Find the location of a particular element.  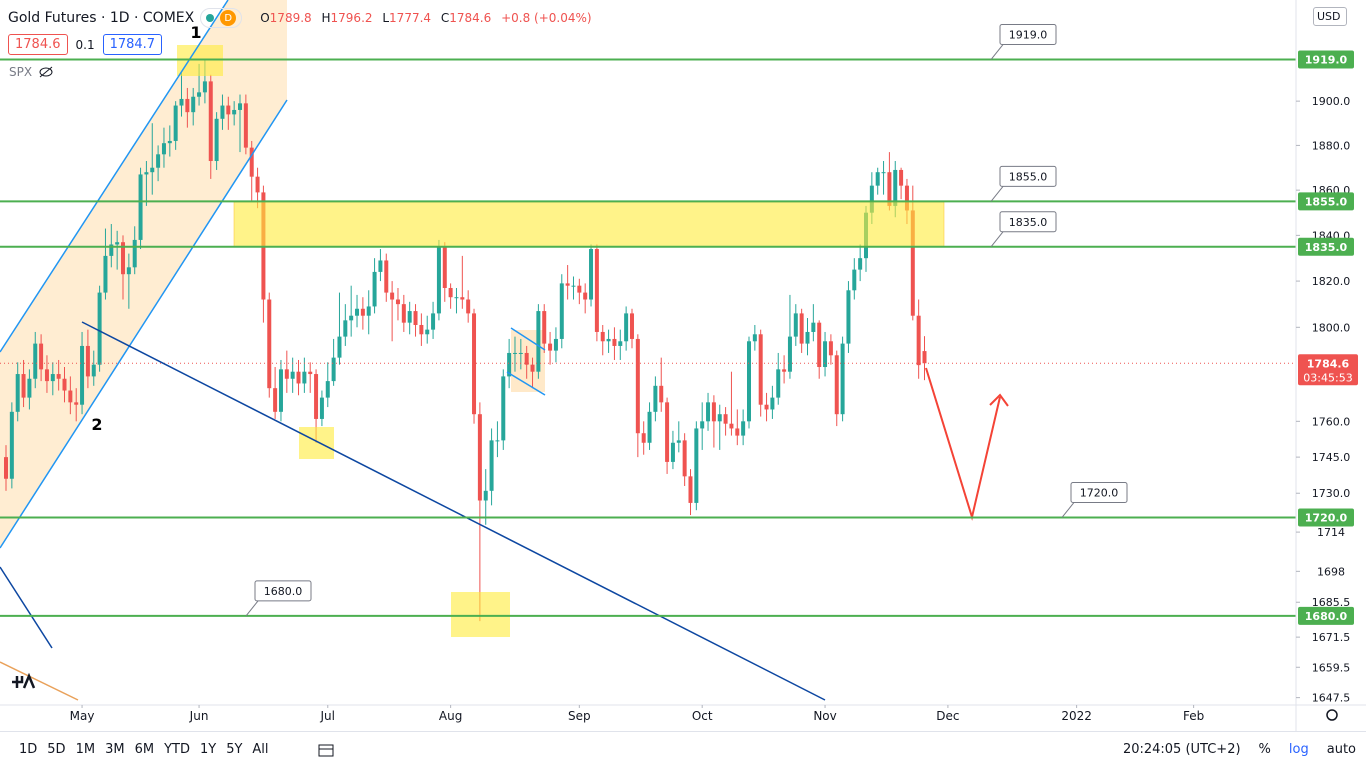

toolbar-right: 20:24:05 (UTC+2) % log auto is located at coordinates (1239, 749).